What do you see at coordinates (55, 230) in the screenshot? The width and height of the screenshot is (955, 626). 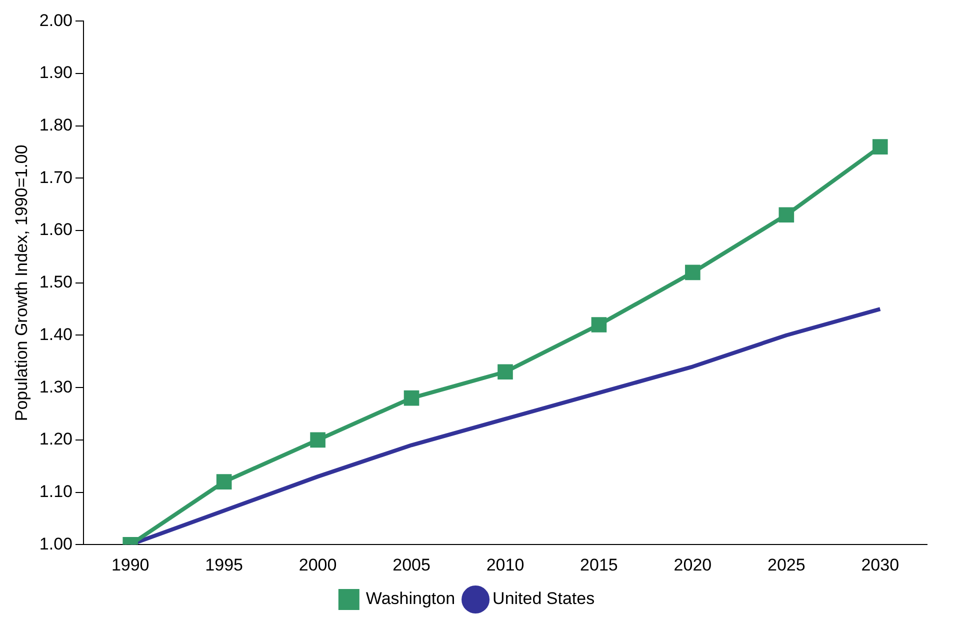 I see `y-tick-label: 1.60` at bounding box center [55, 230].